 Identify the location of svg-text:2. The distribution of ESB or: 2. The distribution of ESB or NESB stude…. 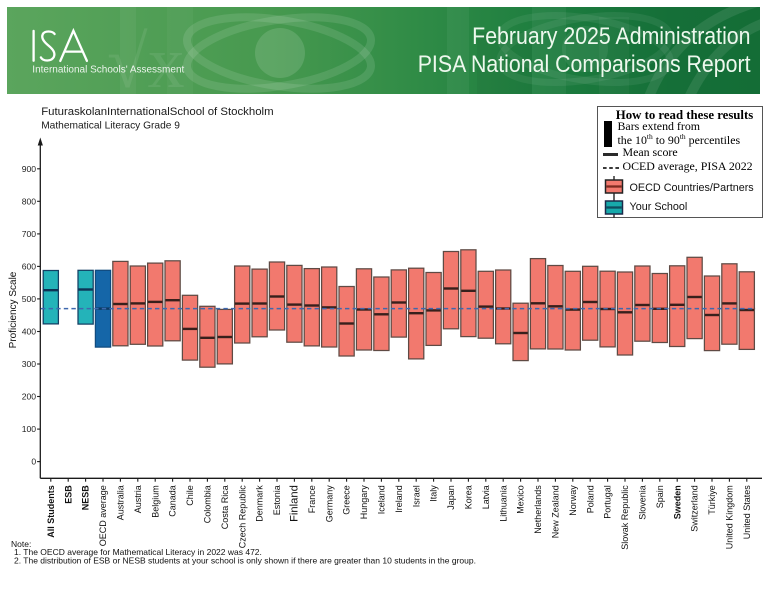
(245, 560).